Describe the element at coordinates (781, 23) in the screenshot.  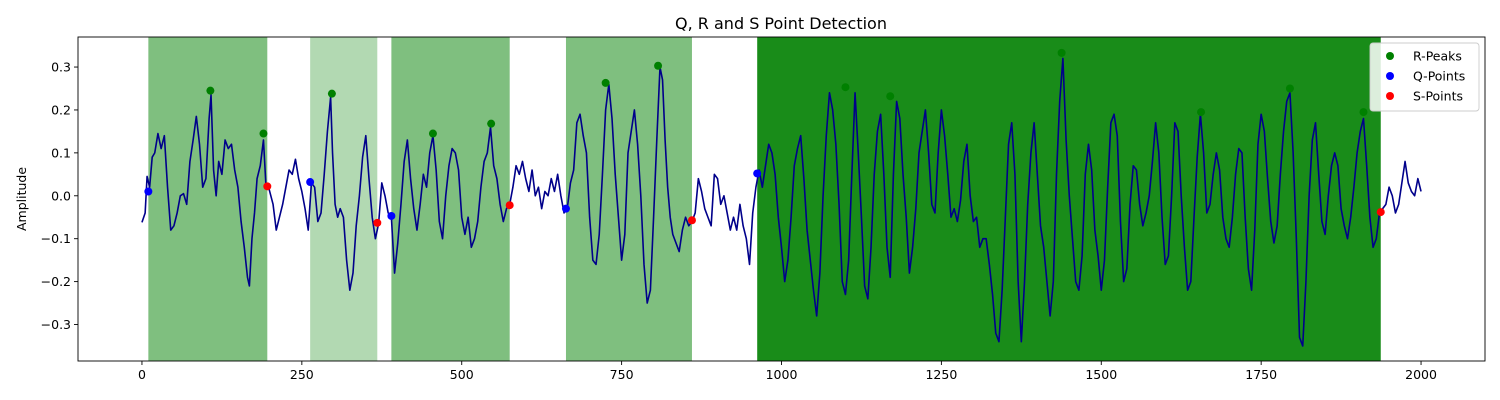
I see `chart-title: Q, R and S Point Detection` at that location.